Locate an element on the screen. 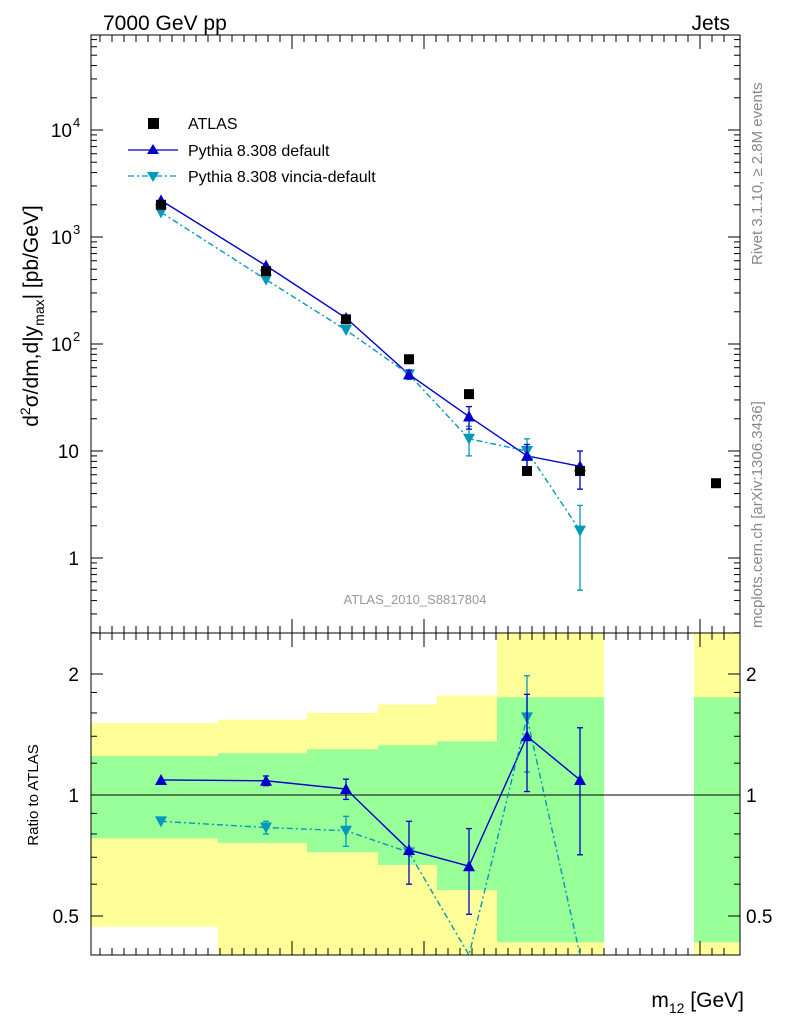 The height and width of the screenshot is (1024, 786). ratio-y-tick-label-right: 0.5 is located at coordinates (759, 917).